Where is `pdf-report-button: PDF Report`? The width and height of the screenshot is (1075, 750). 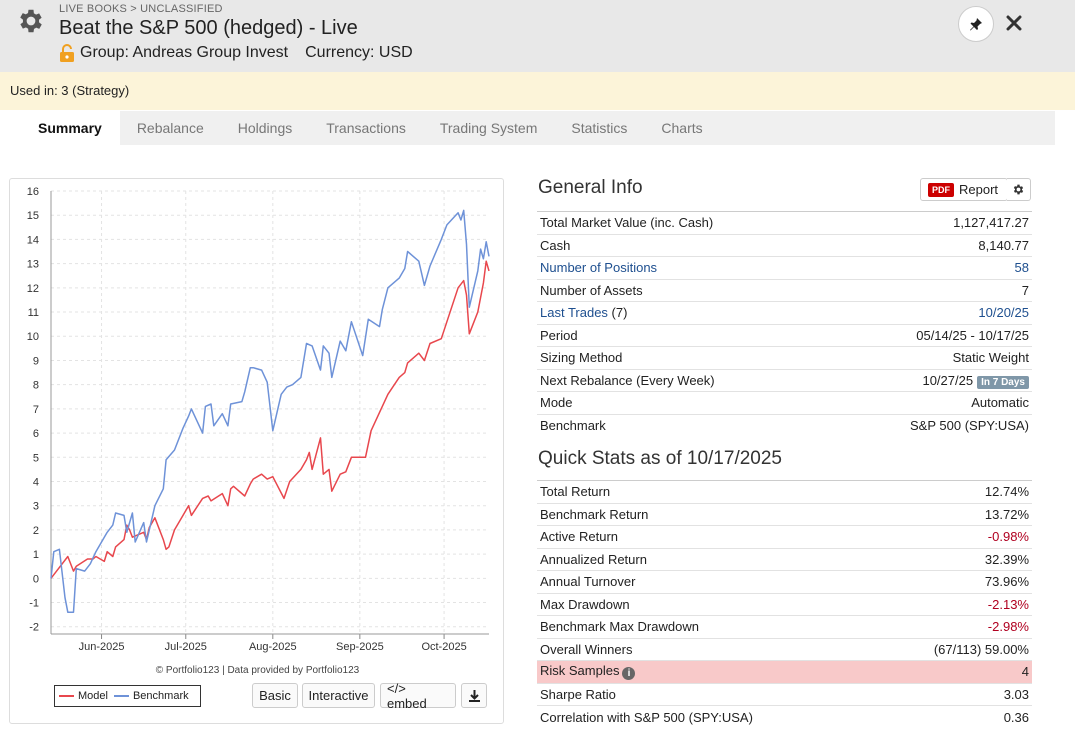
pdf-report-button: PDF Report is located at coordinates (964, 189).